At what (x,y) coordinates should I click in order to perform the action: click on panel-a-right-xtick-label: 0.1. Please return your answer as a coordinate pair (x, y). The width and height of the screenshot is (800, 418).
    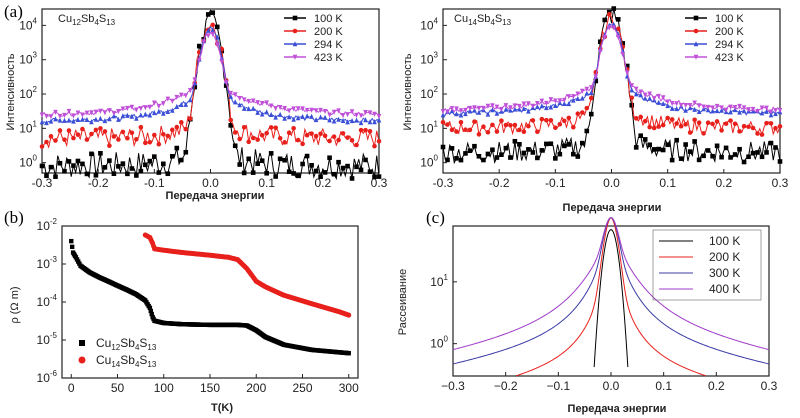
    Looking at the image, I should click on (667, 183).